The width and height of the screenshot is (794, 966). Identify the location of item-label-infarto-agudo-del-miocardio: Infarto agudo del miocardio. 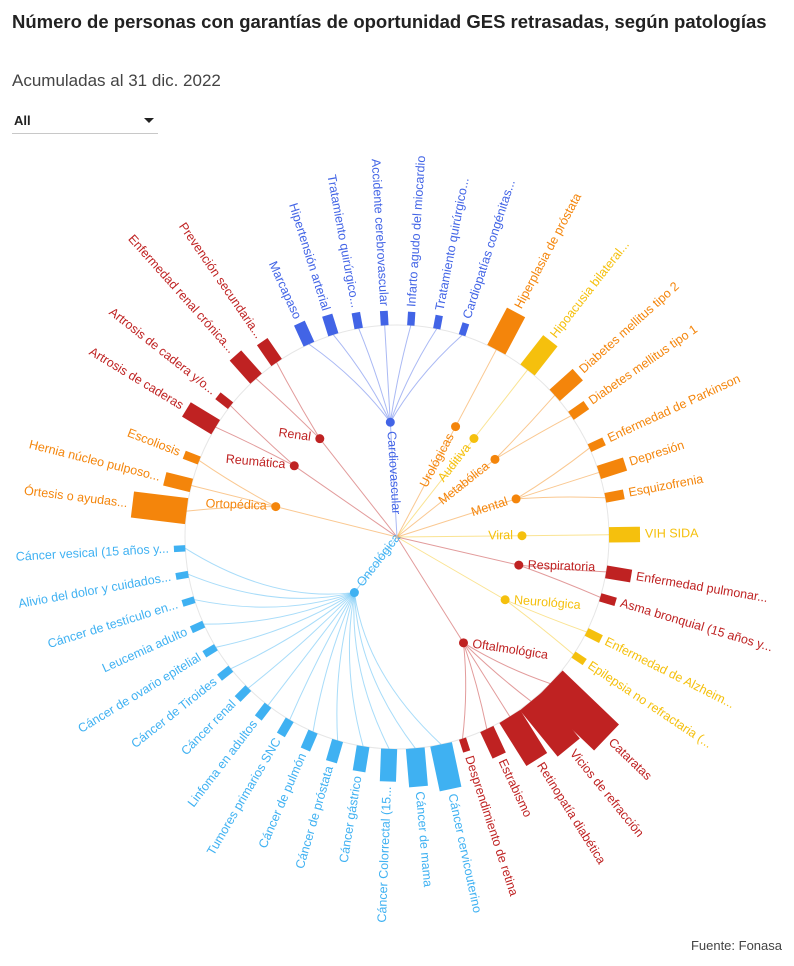
(416, 231).